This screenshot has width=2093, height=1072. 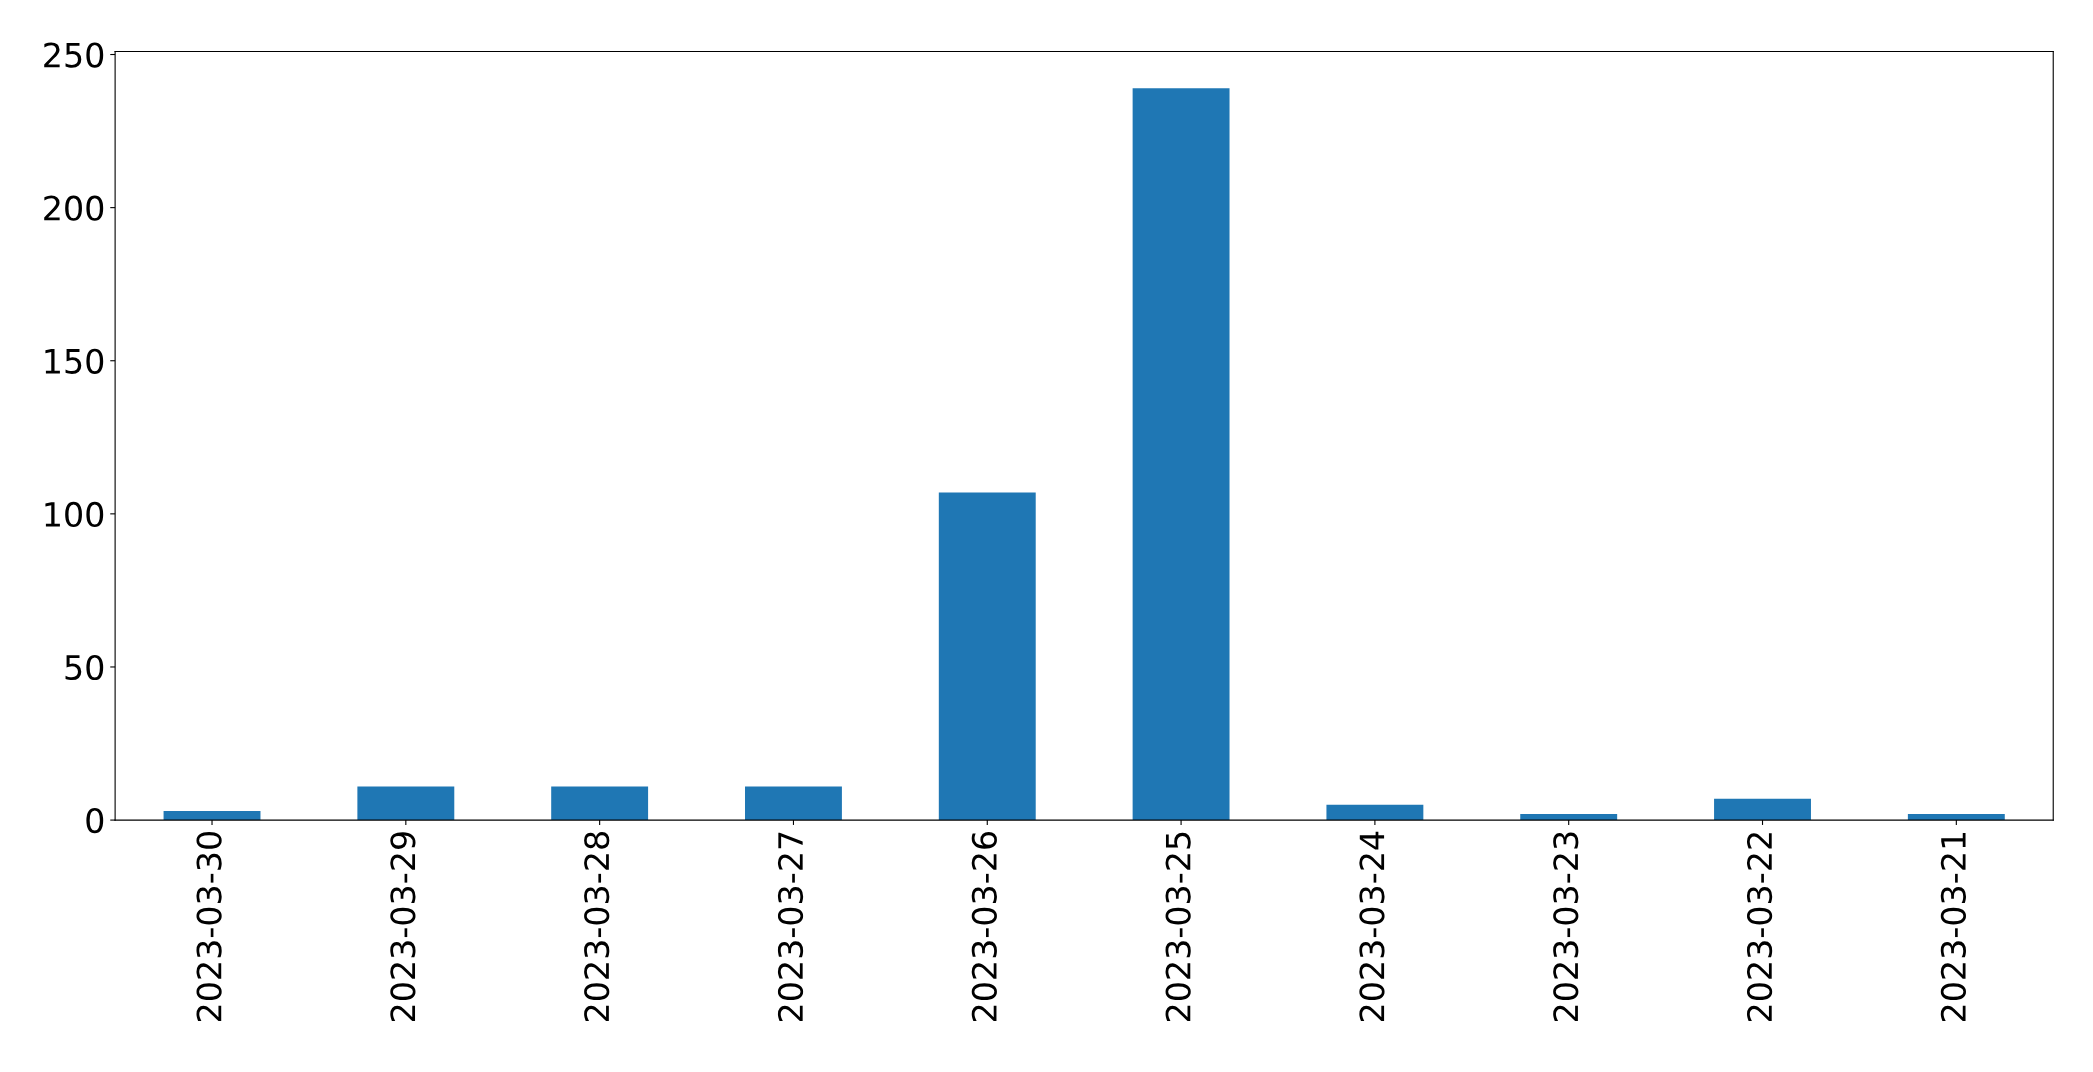 What do you see at coordinates (74, 514) in the screenshot?
I see `y-tick-label: 100` at bounding box center [74, 514].